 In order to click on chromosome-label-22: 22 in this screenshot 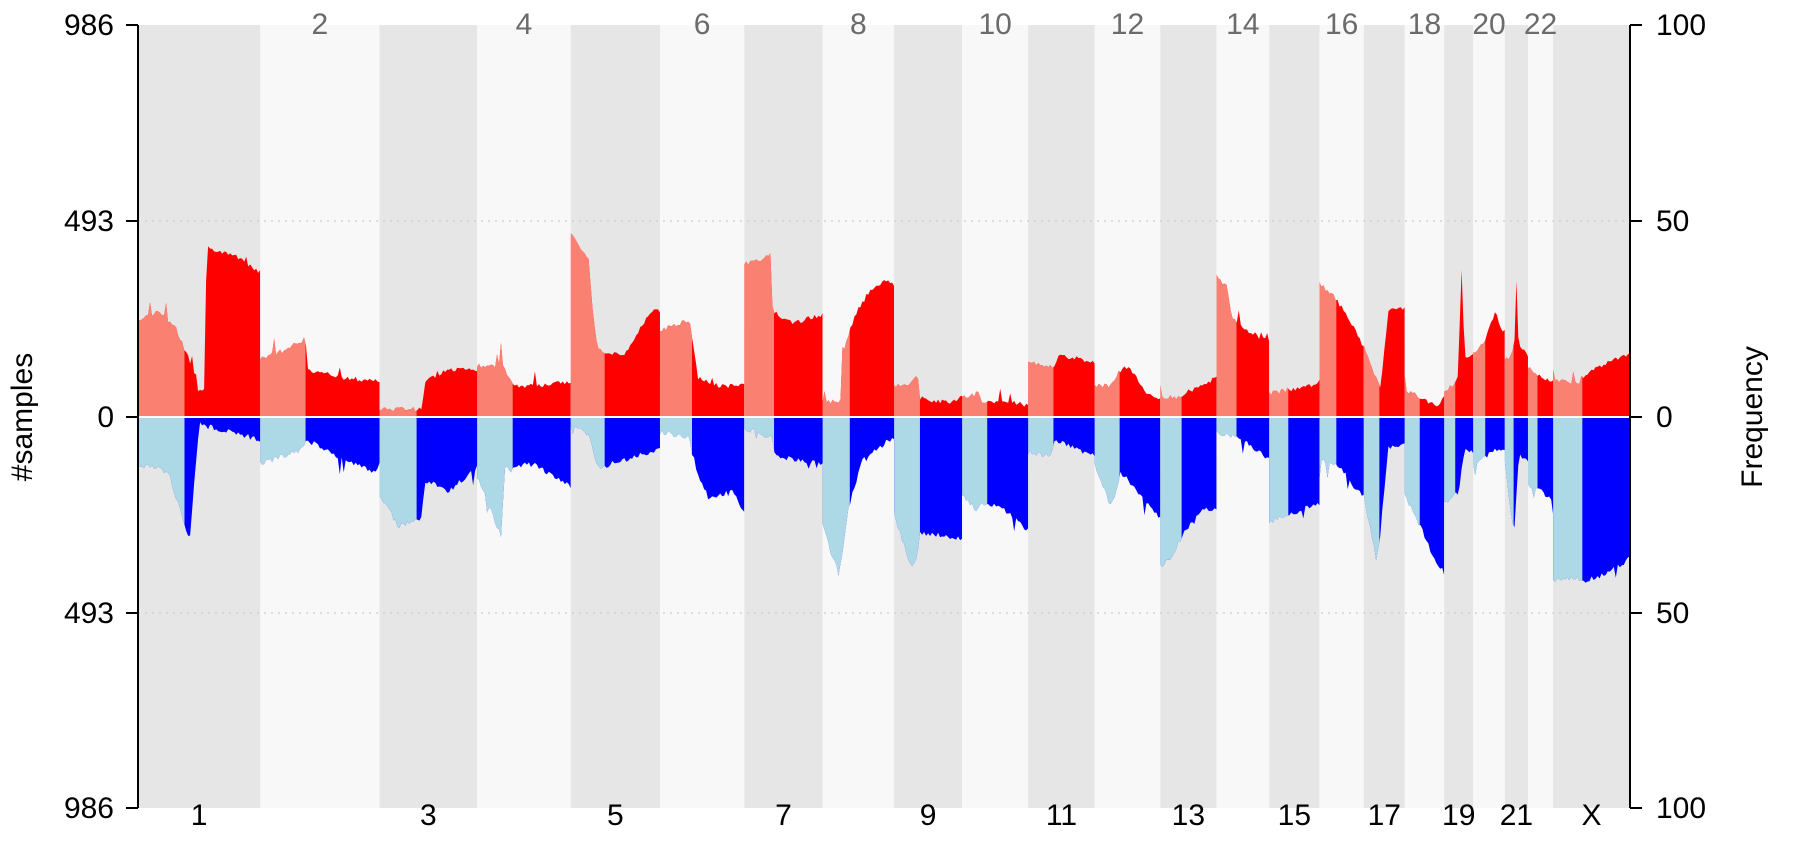, I will do `click(1540, 24)`.